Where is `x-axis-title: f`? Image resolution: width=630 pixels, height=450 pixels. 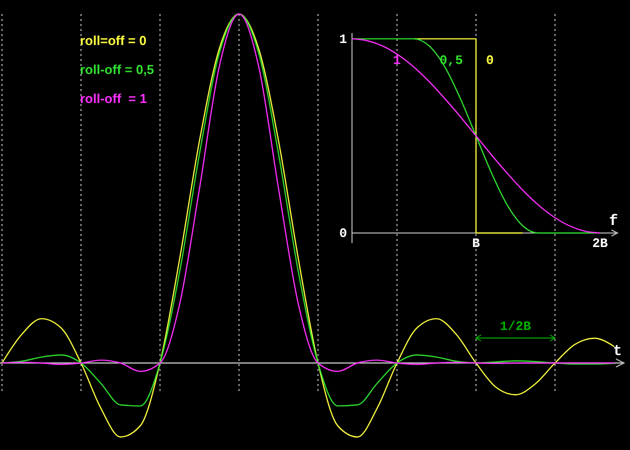 x-axis-title: f is located at coordinates (613, 221).